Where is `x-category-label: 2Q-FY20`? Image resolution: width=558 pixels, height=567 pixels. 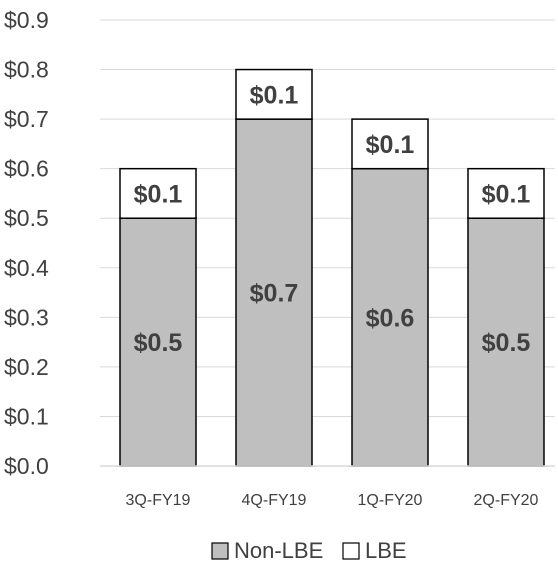
x-category-label: 2Q-FY20 is located at coordinates (506, 500).